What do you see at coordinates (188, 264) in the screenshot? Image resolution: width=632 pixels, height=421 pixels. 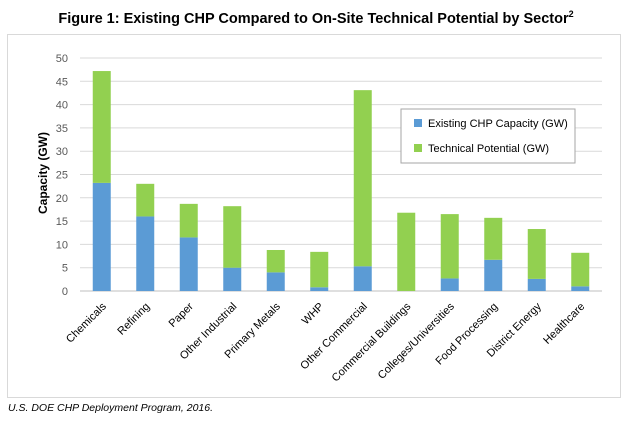 I see `bar-existing-paper` at bounding box center [188, 264].